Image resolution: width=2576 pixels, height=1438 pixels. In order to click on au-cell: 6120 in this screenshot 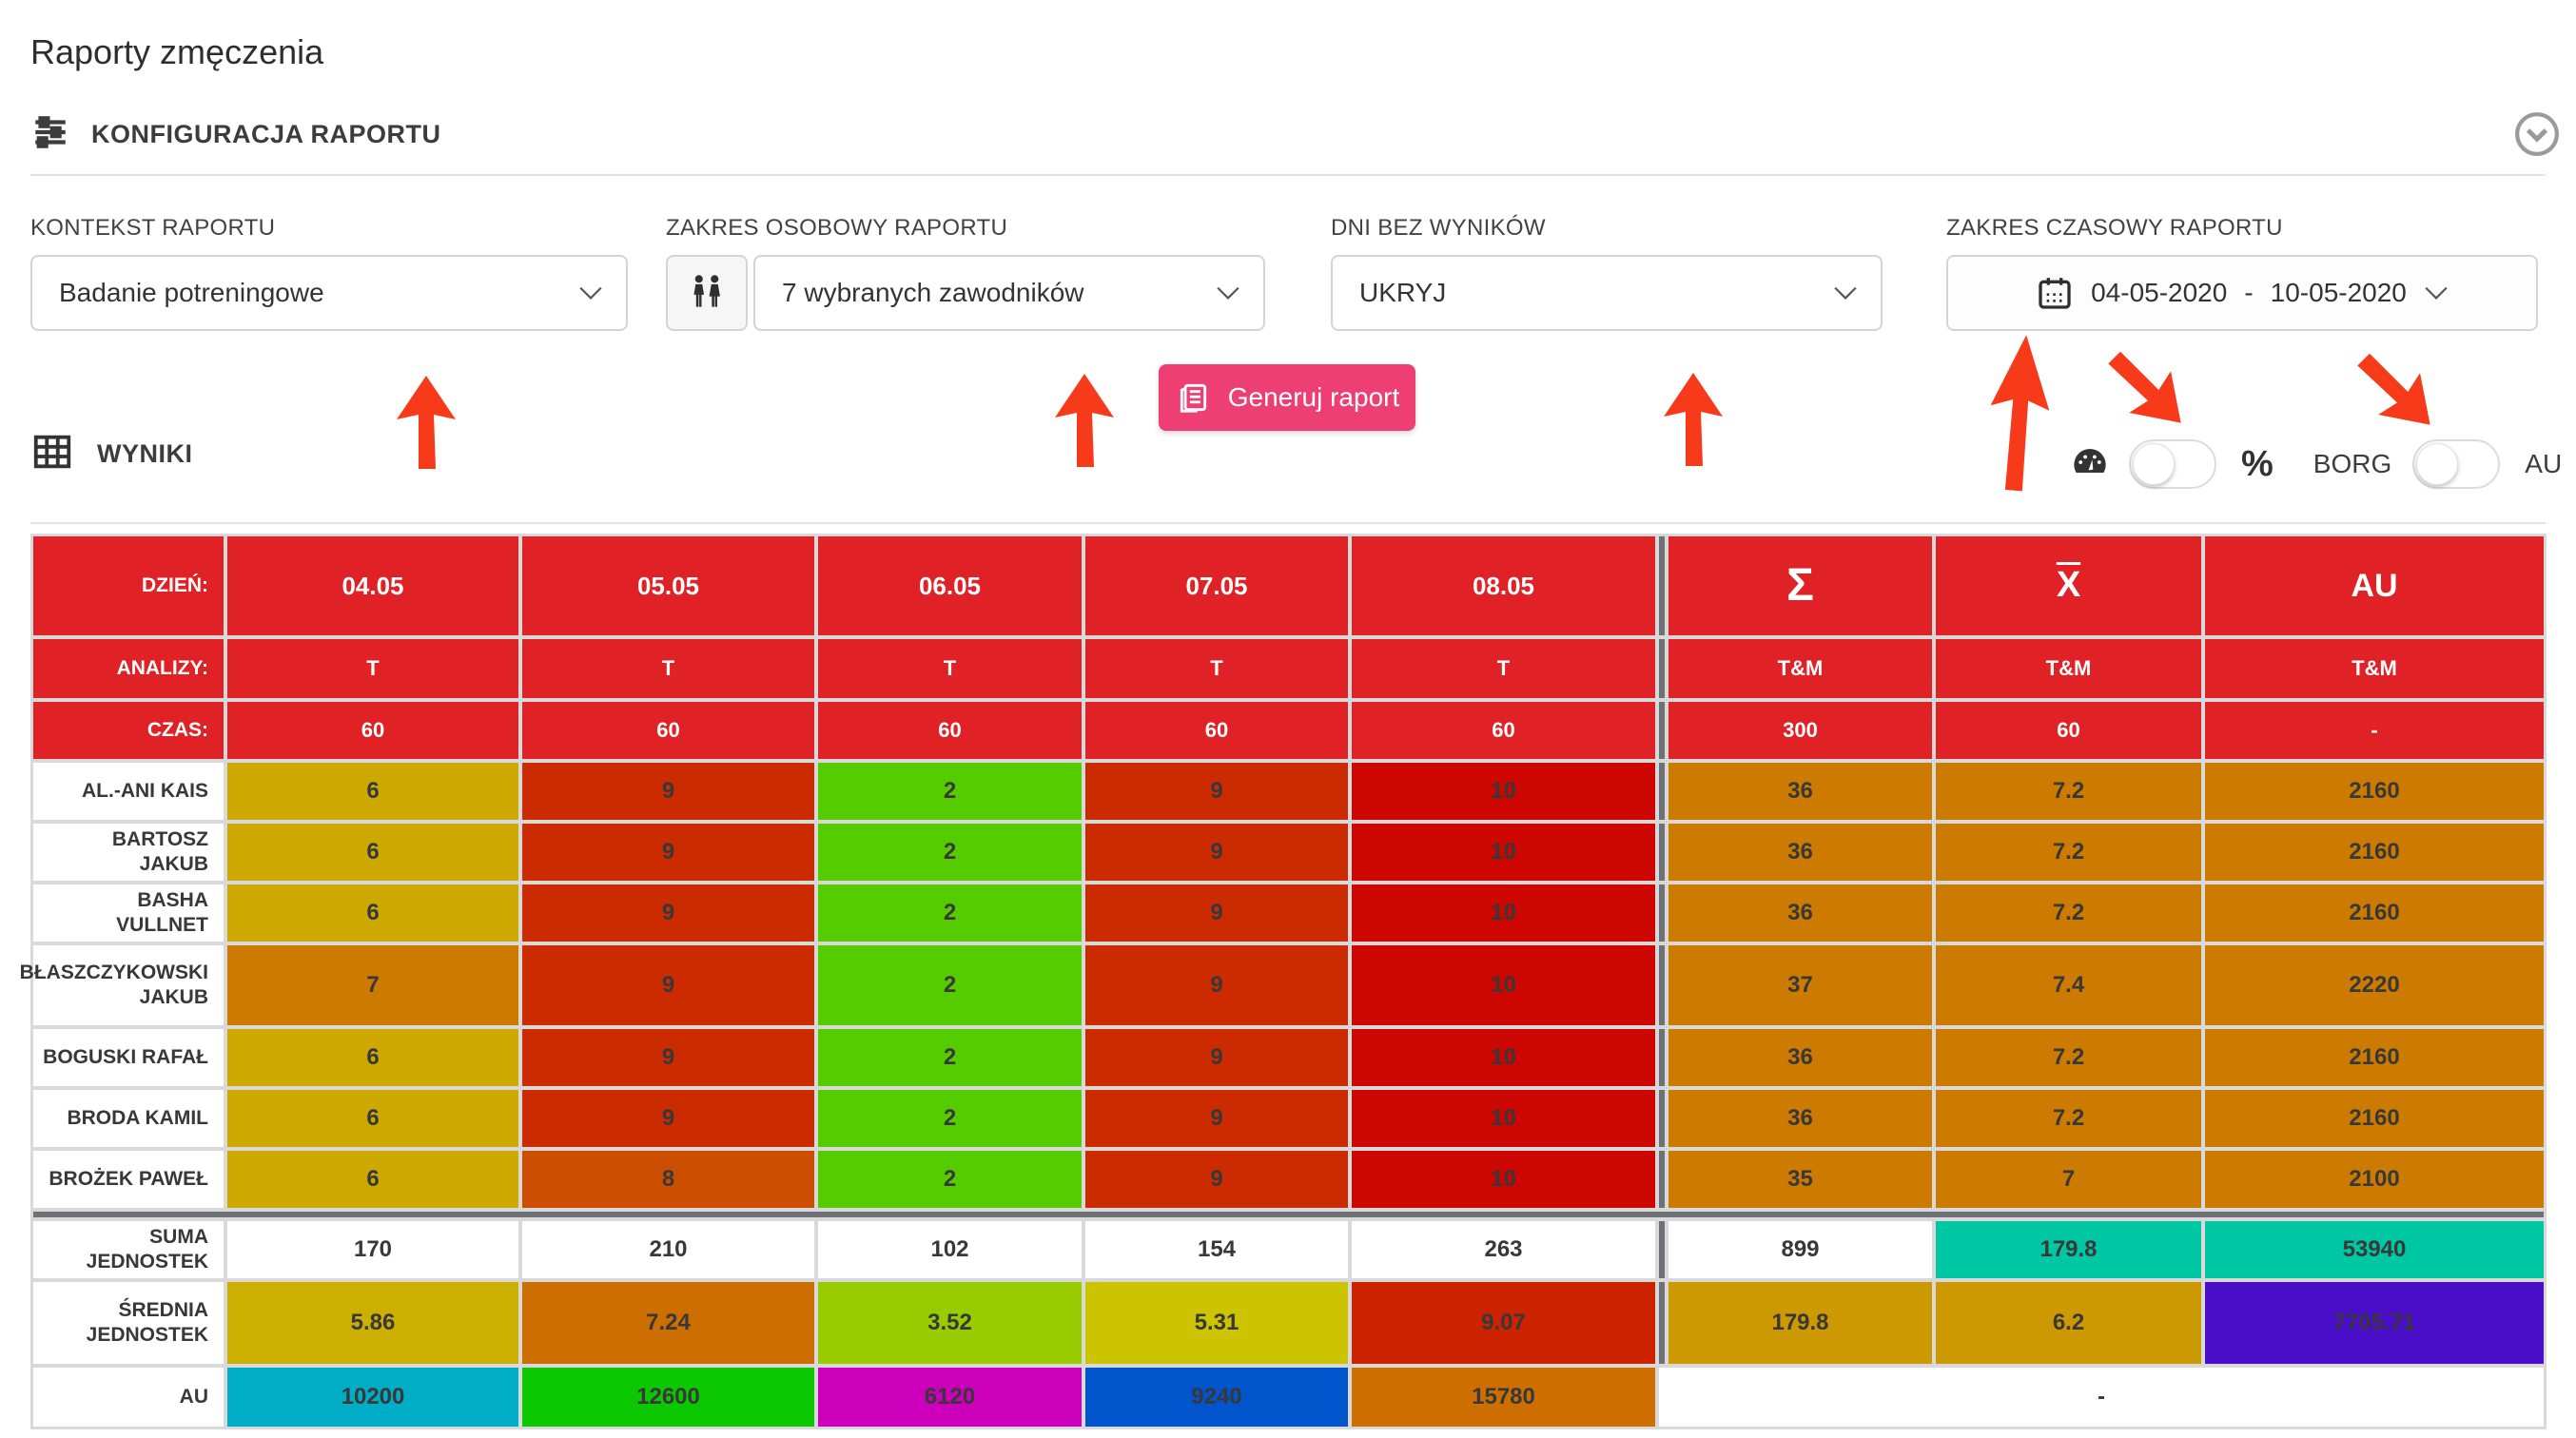, I will do `click(950, 1397)`.